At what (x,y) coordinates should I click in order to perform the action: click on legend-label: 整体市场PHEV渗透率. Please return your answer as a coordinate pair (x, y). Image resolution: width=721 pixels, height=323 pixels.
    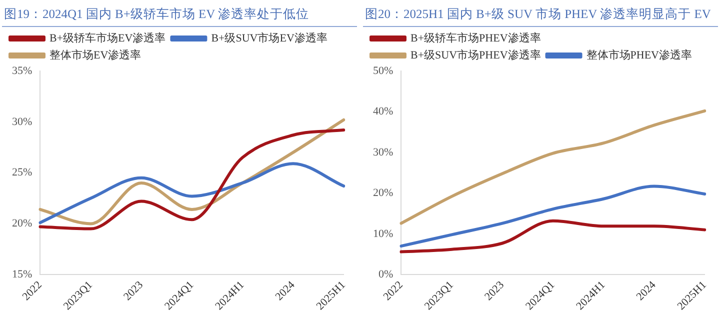
    Looking at the image, I should click on (639, 55).